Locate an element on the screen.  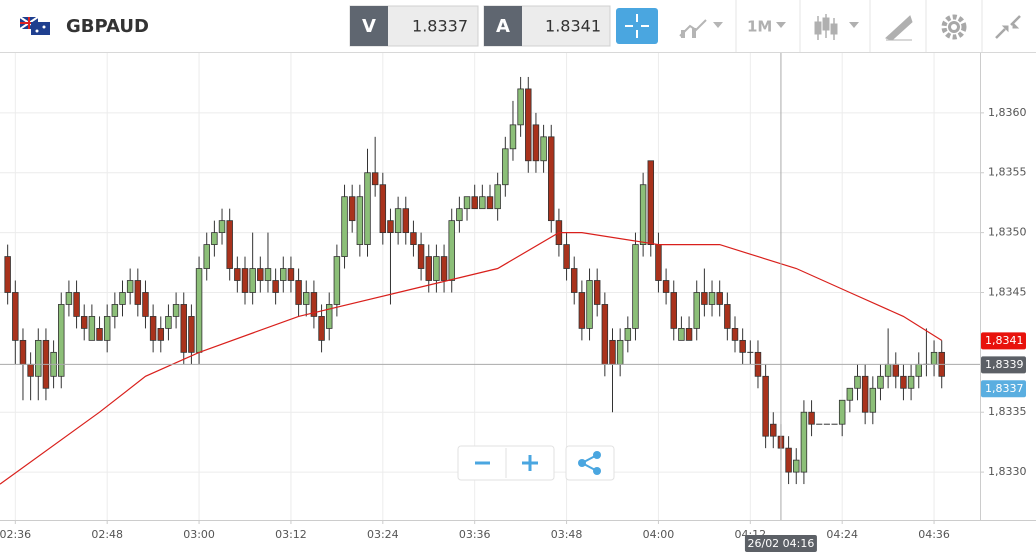
y-tick-label: 1,8355 is located at coordinates (1007, 172).